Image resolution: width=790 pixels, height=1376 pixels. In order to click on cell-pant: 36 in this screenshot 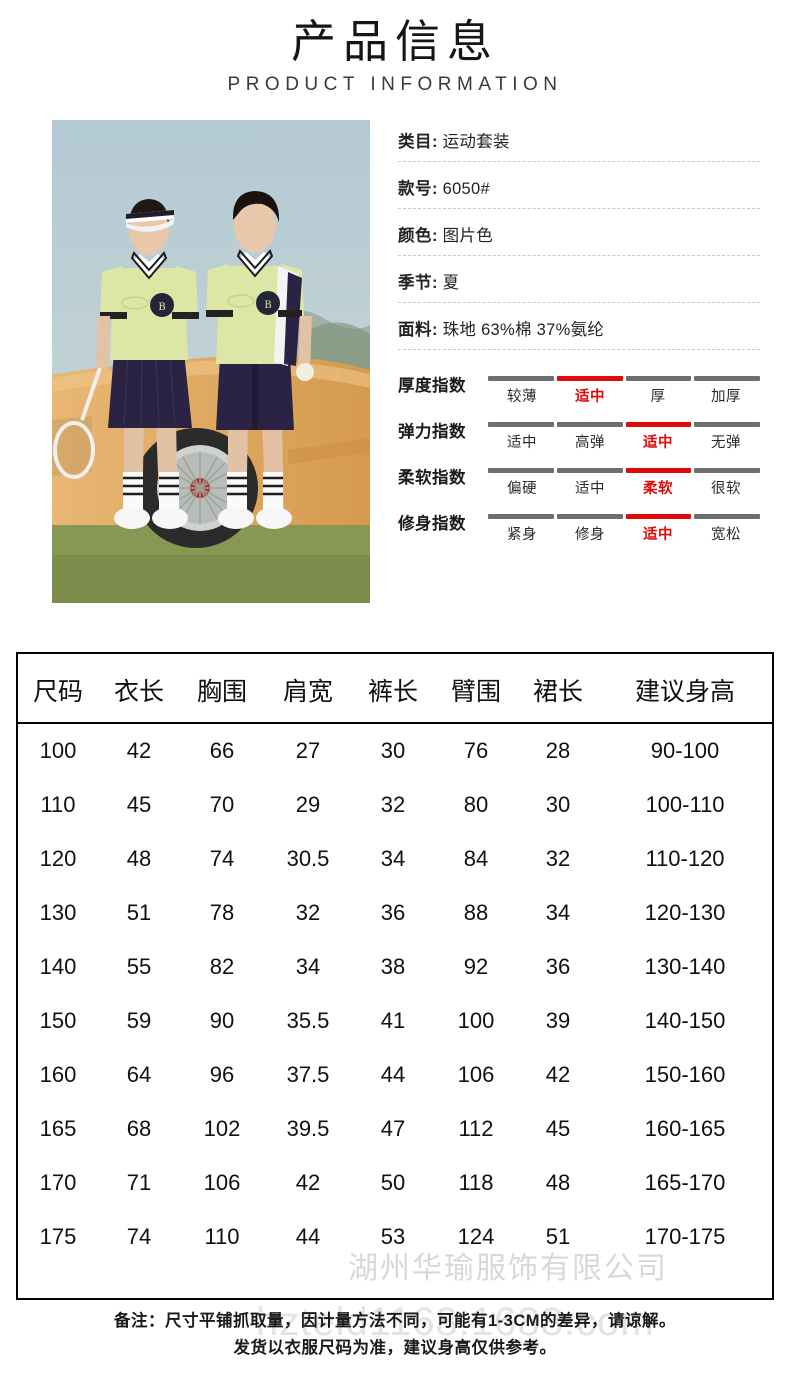, I will do `click(393, 912)`.